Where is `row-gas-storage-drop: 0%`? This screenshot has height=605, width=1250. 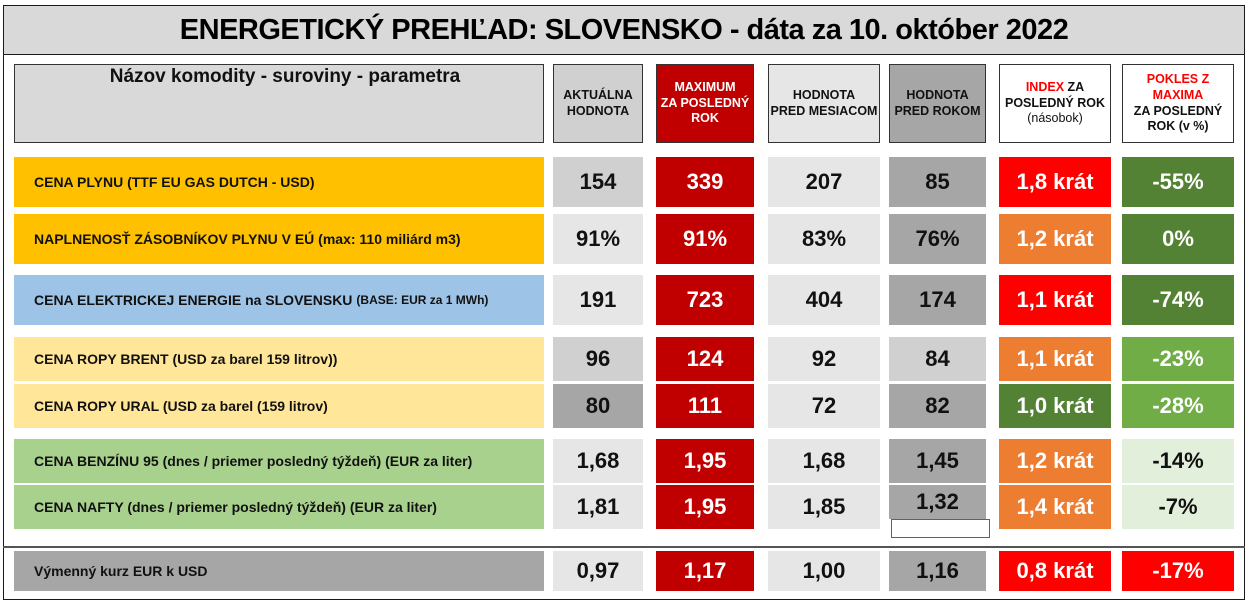
row-gas-storage-drop: 0% is located at coordinates (1178, 239).